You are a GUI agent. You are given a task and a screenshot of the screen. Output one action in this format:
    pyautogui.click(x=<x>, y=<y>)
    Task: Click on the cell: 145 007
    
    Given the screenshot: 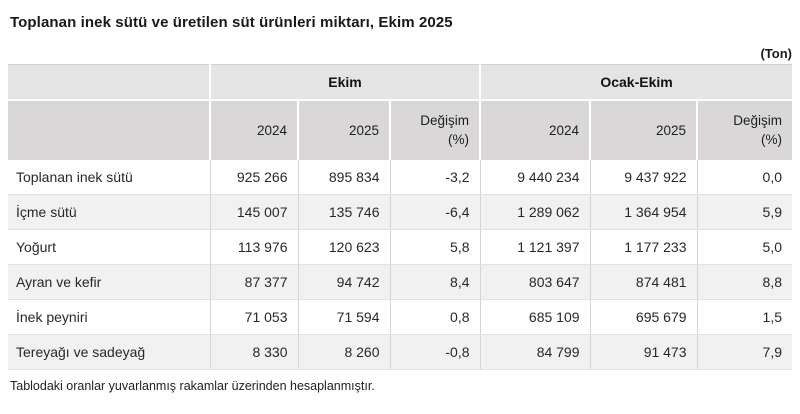 What is the action you would take?
    pyautogui.click(x=253, y=212)
    